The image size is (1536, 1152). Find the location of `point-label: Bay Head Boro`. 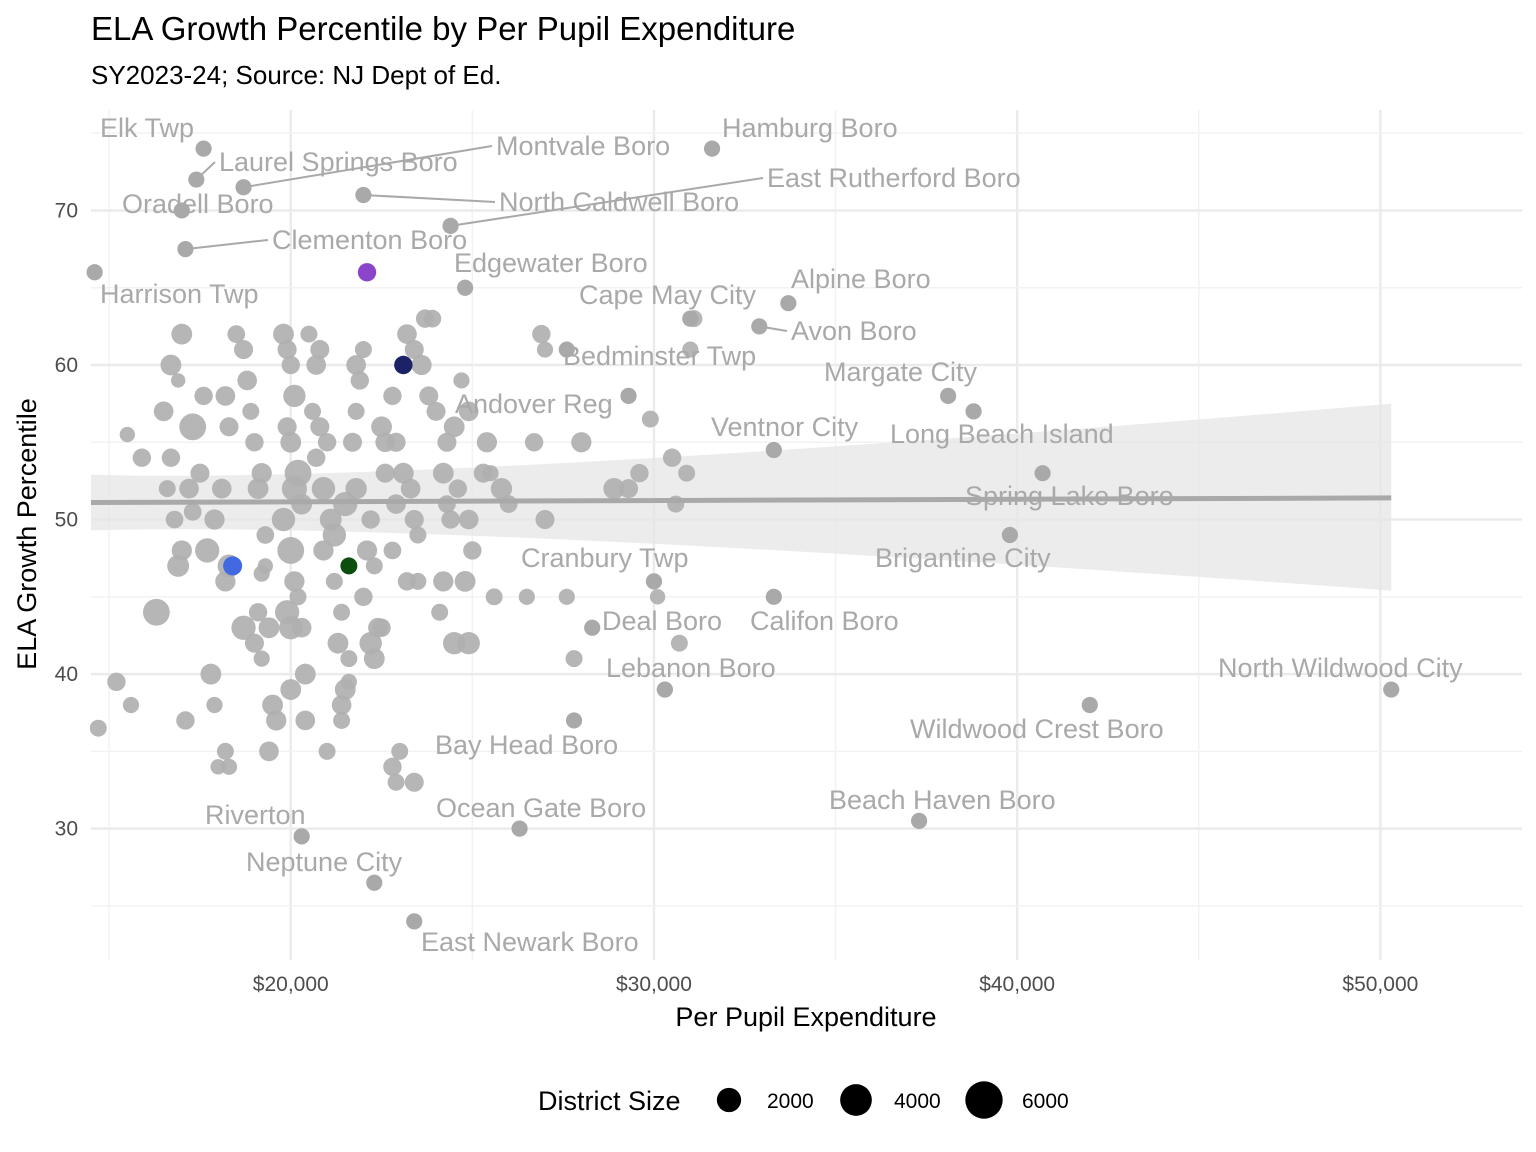

point-label: Bay Head Boro is located at coordinates (526, 745).